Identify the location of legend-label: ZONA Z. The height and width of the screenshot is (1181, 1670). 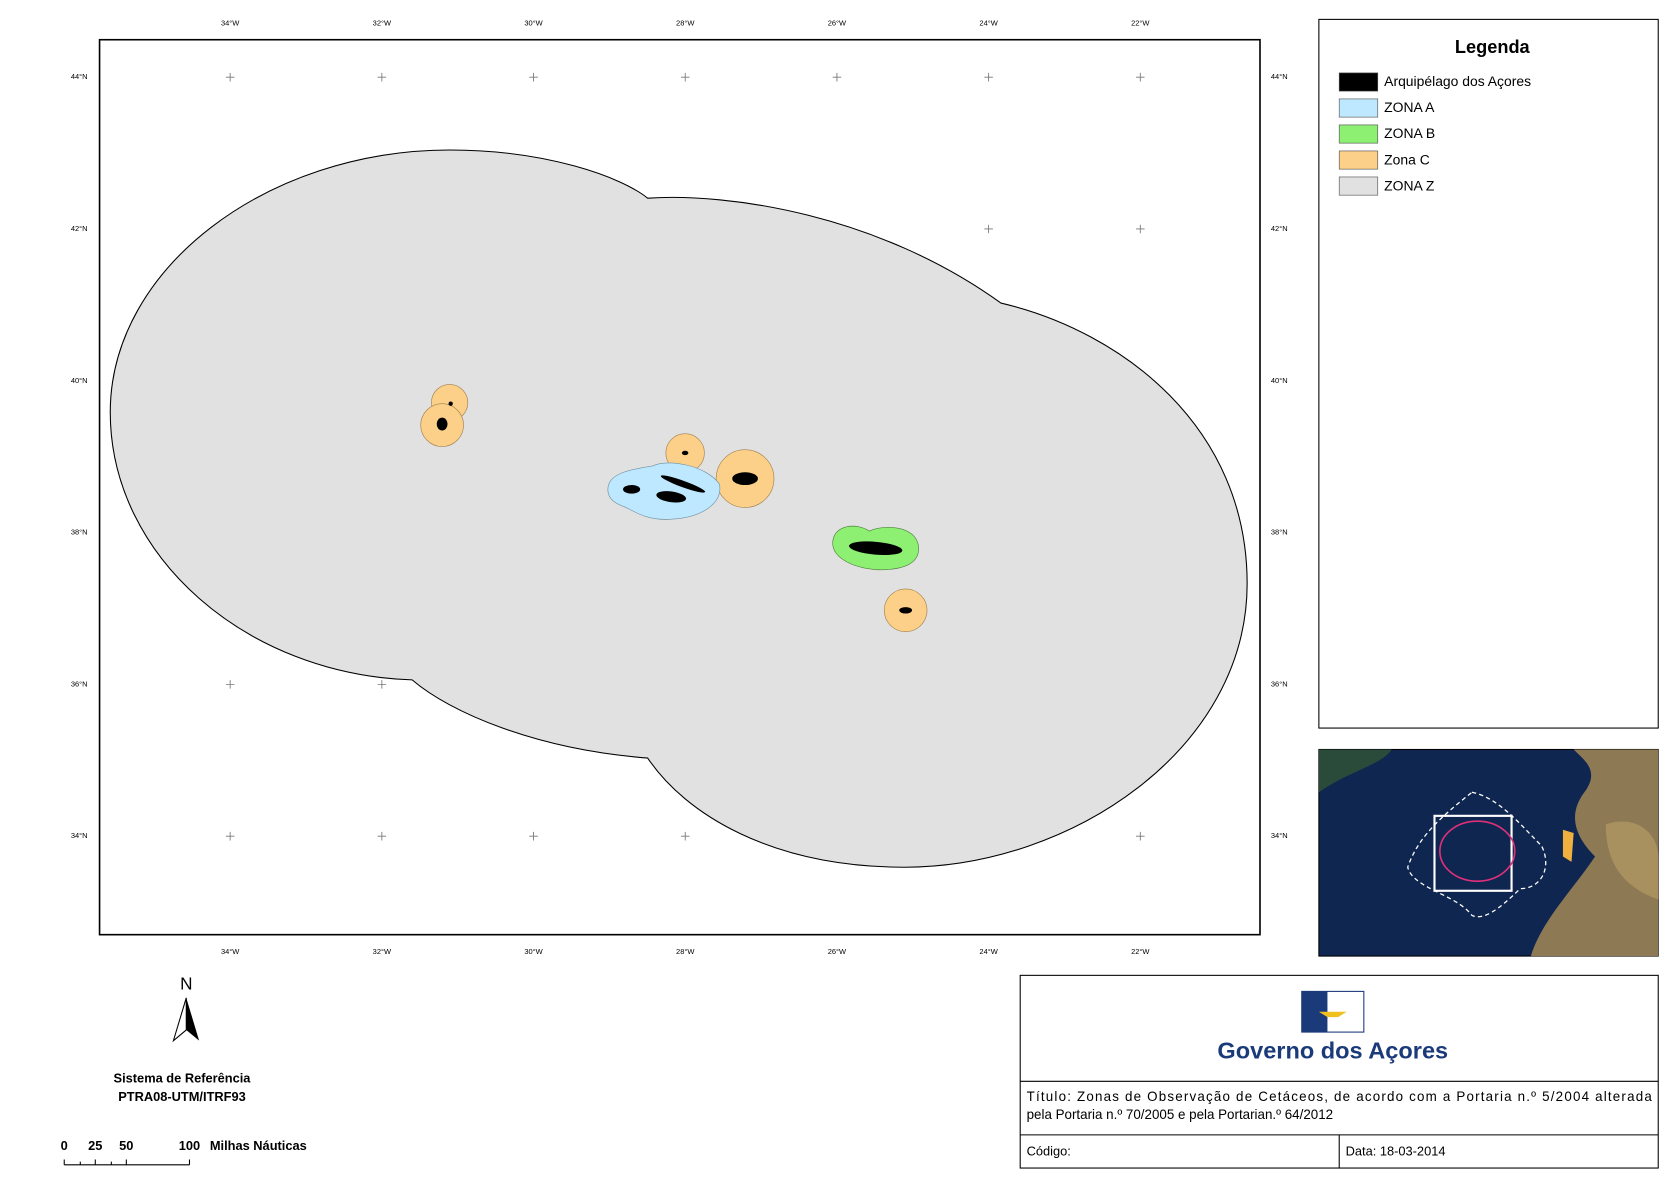
(1409, 185).